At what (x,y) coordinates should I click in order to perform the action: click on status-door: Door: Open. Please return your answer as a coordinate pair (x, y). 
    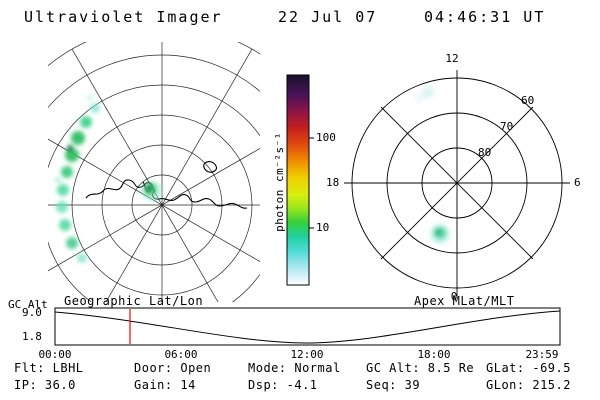
    Looking at the image, I should click on (173, 368).